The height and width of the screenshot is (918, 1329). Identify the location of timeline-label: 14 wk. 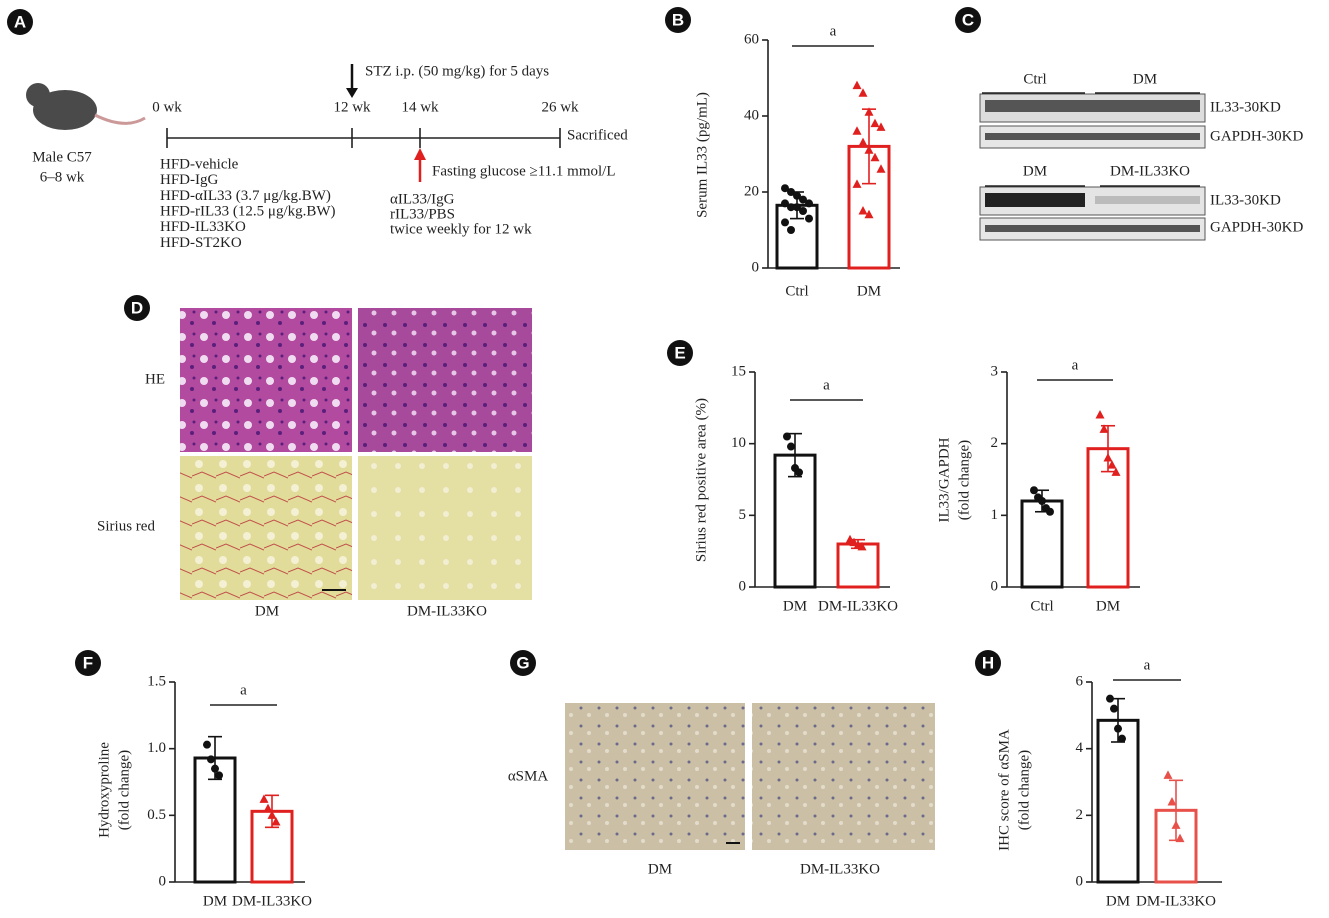
(420, 107).